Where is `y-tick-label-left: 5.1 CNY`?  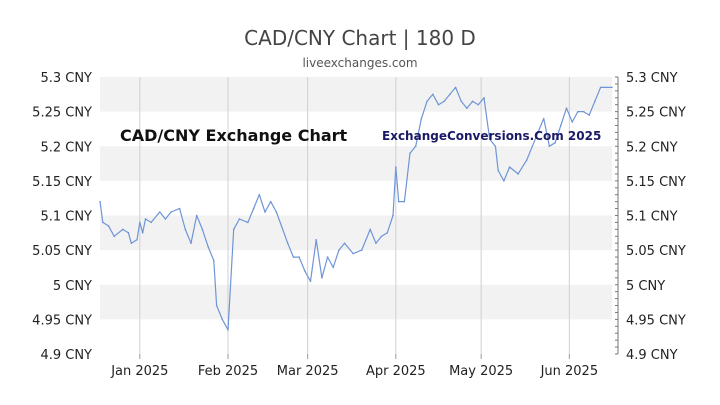
y-tick-label-left: 5.1 CNY is located at coordinates (66, 217).